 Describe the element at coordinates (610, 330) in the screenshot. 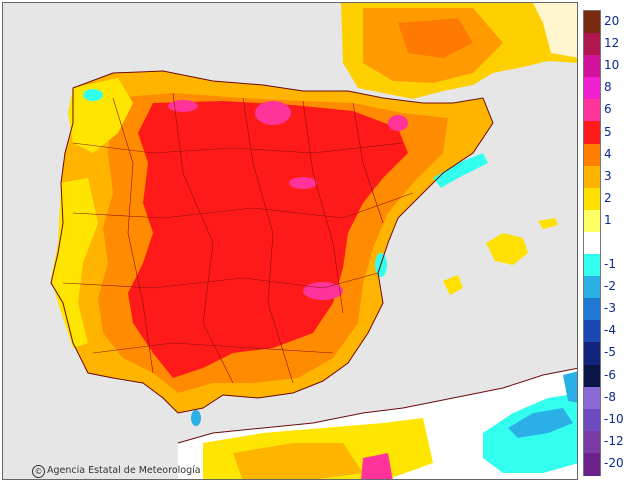

I see `legend-label: -4` at that location.